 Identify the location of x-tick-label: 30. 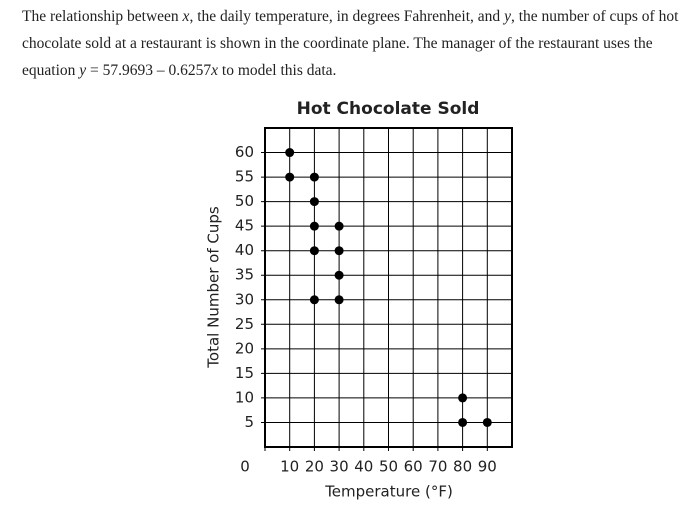
(339, 467).